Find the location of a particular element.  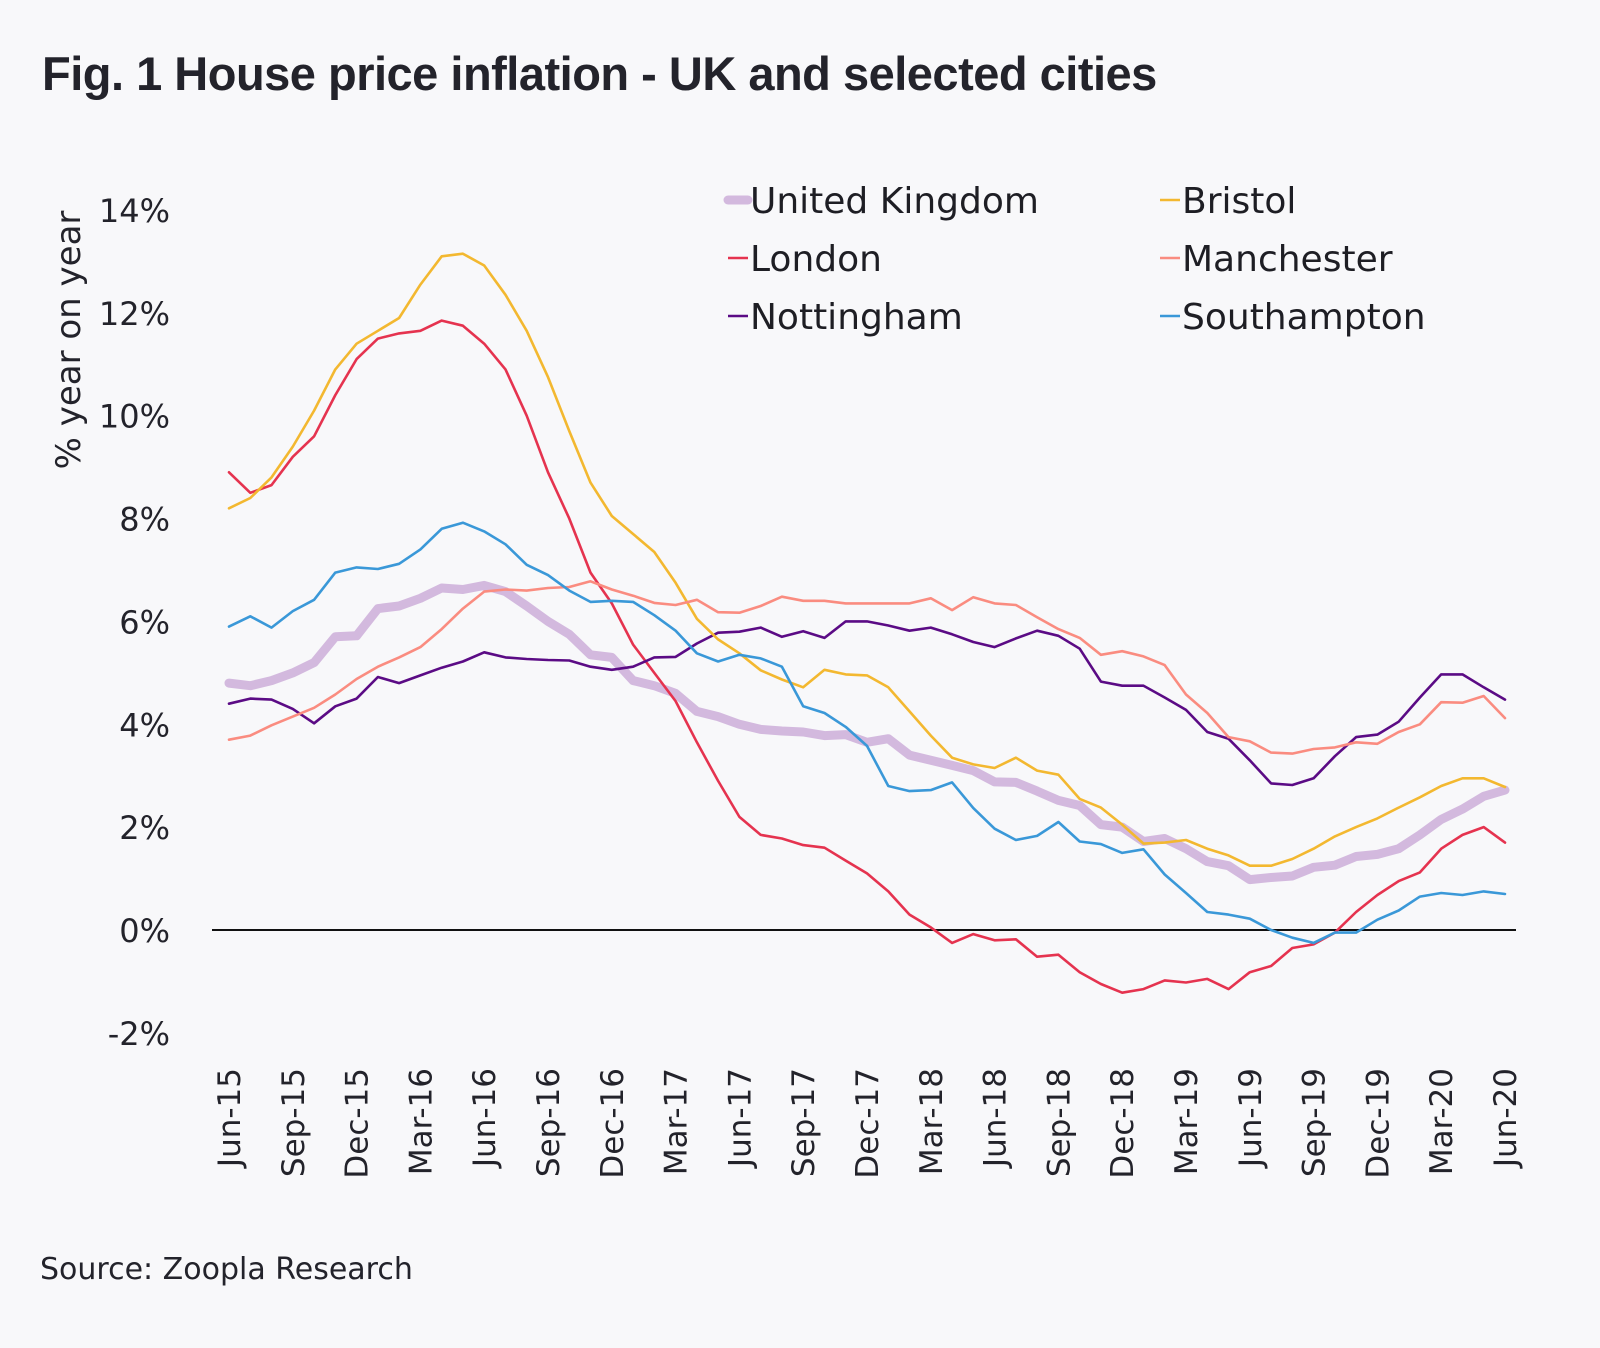

x-tick-label: Sep-15 is located at coordinates (294, 1122).